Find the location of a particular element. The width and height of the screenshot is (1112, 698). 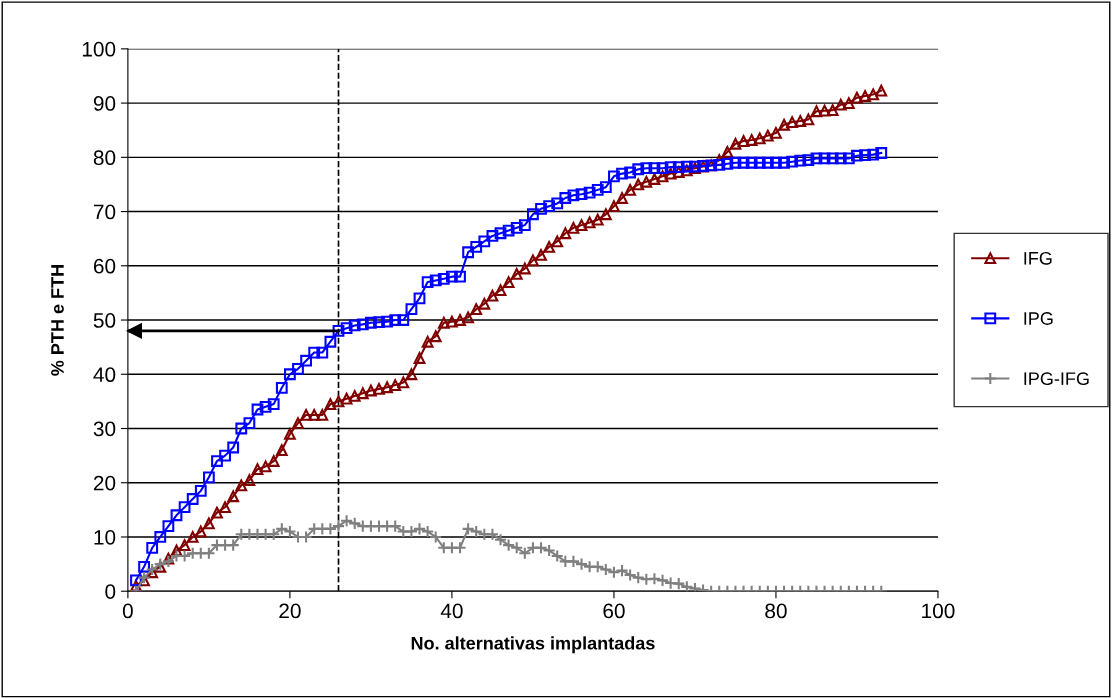

y-tick-label: 100 is located at coordinates (99, 49).